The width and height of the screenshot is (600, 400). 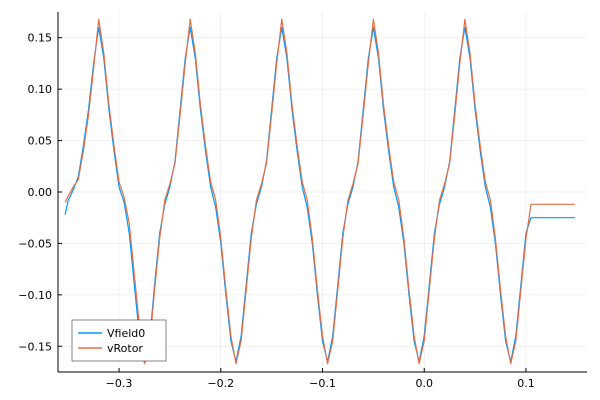 What do you see at coordinates (40, 141) in the screenshot?
I see `y-tick-label: 0.05` at bounding box center [40, 141].